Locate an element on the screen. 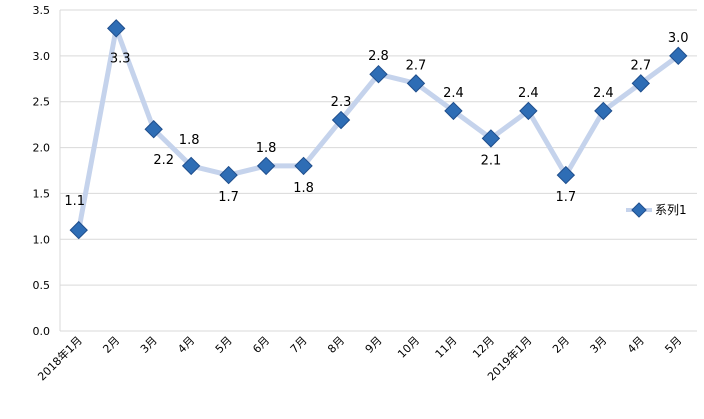 This screenshot has width=704, height=419. x-tick-label: 8月 is located at coordinates (336, 345).